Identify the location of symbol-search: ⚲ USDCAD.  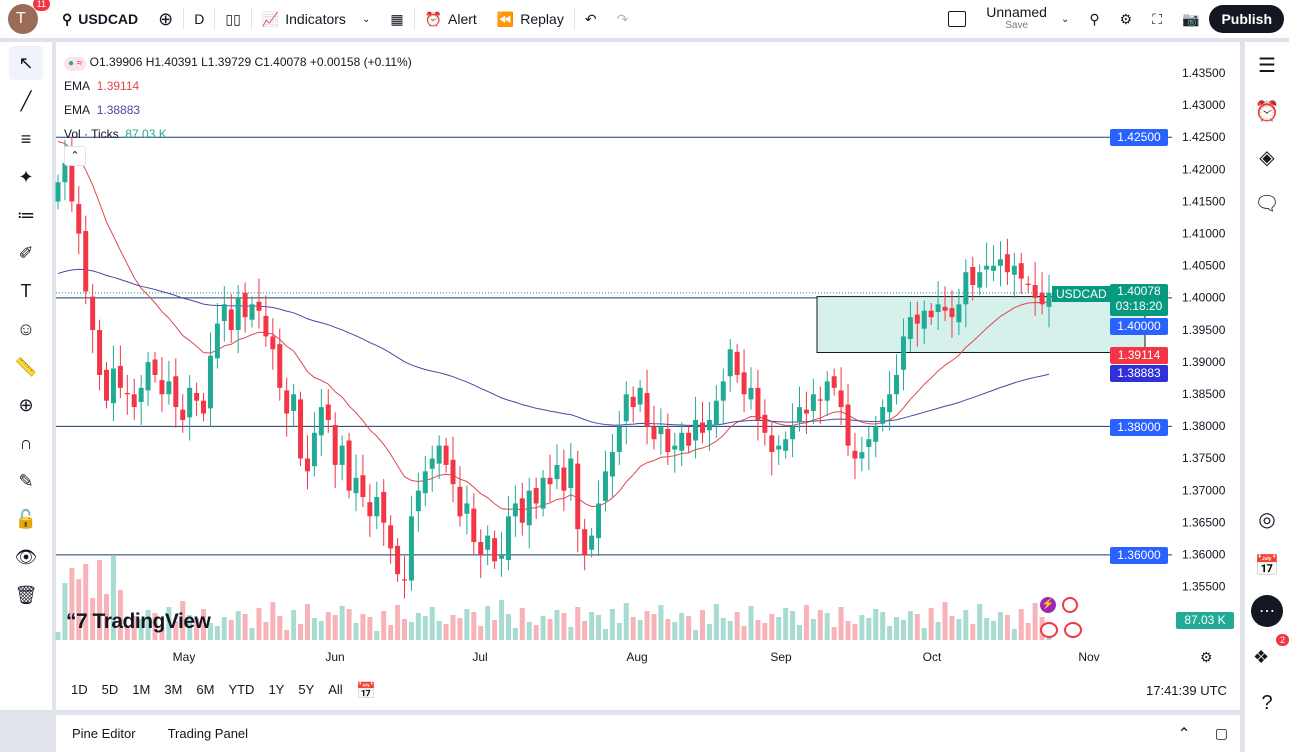
(100, 19).